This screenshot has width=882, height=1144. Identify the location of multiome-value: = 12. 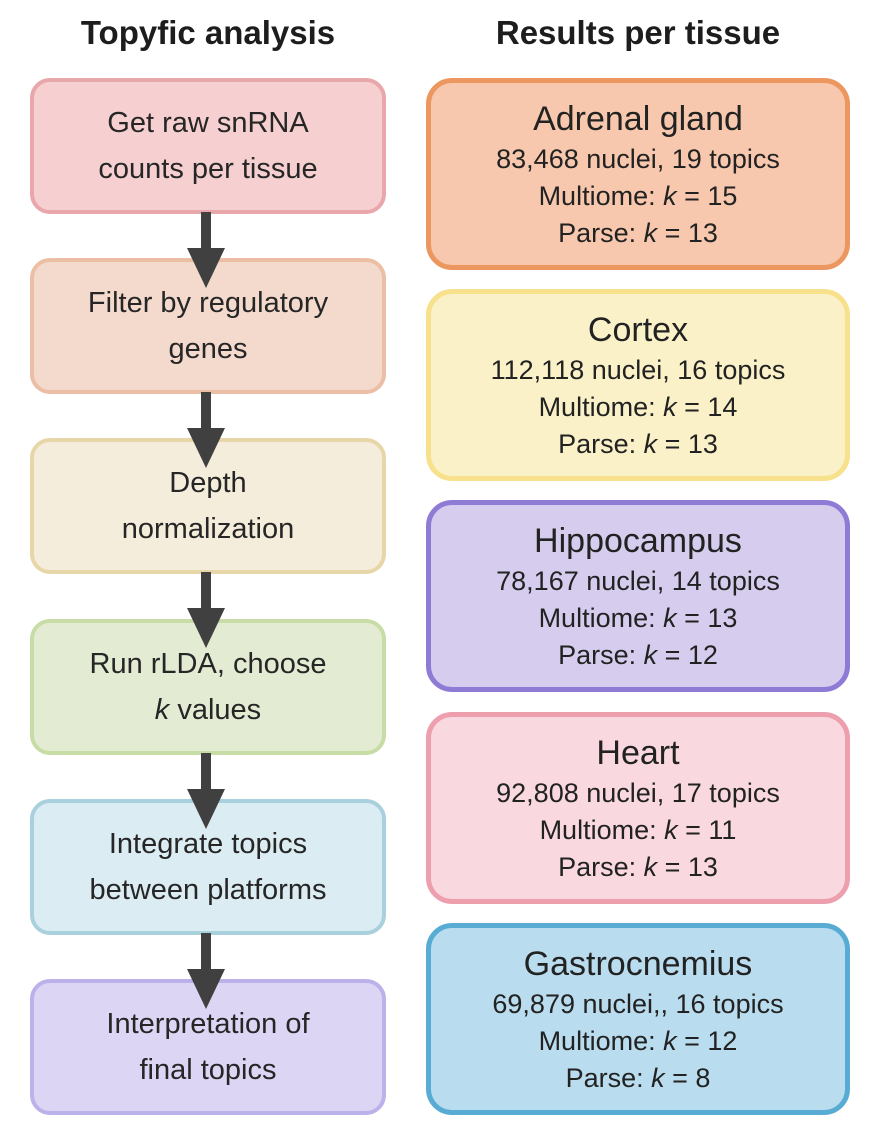
(707, 1040).